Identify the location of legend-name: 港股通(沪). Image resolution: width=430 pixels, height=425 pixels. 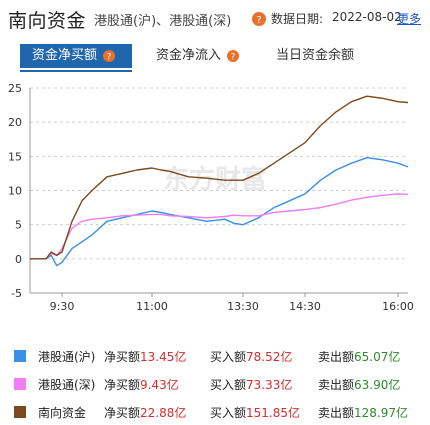
(67, 357).